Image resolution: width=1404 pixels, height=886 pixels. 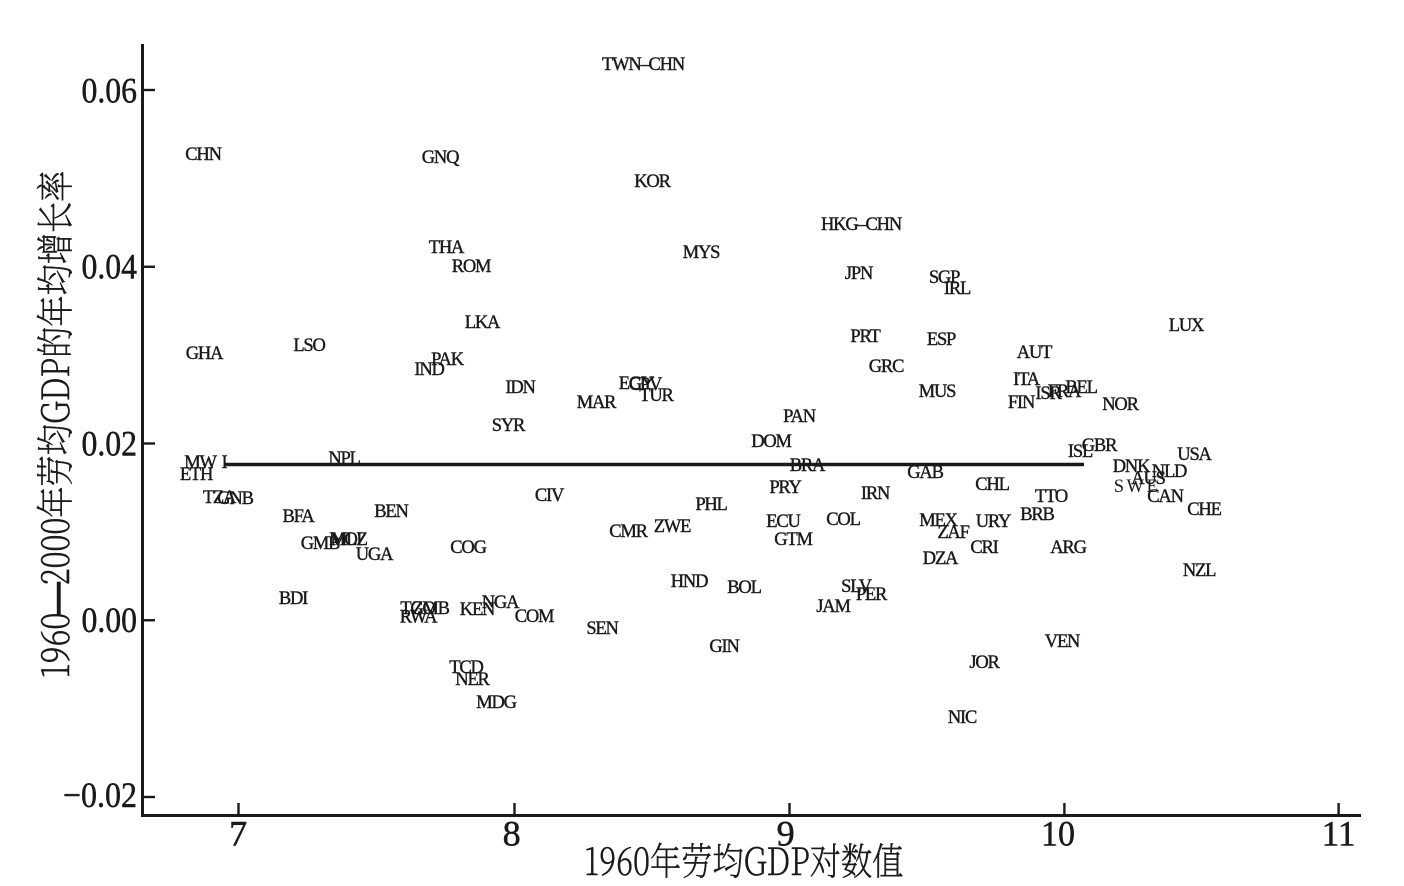 I want to click on svg-text: PAK, so click(x=448, y=360).